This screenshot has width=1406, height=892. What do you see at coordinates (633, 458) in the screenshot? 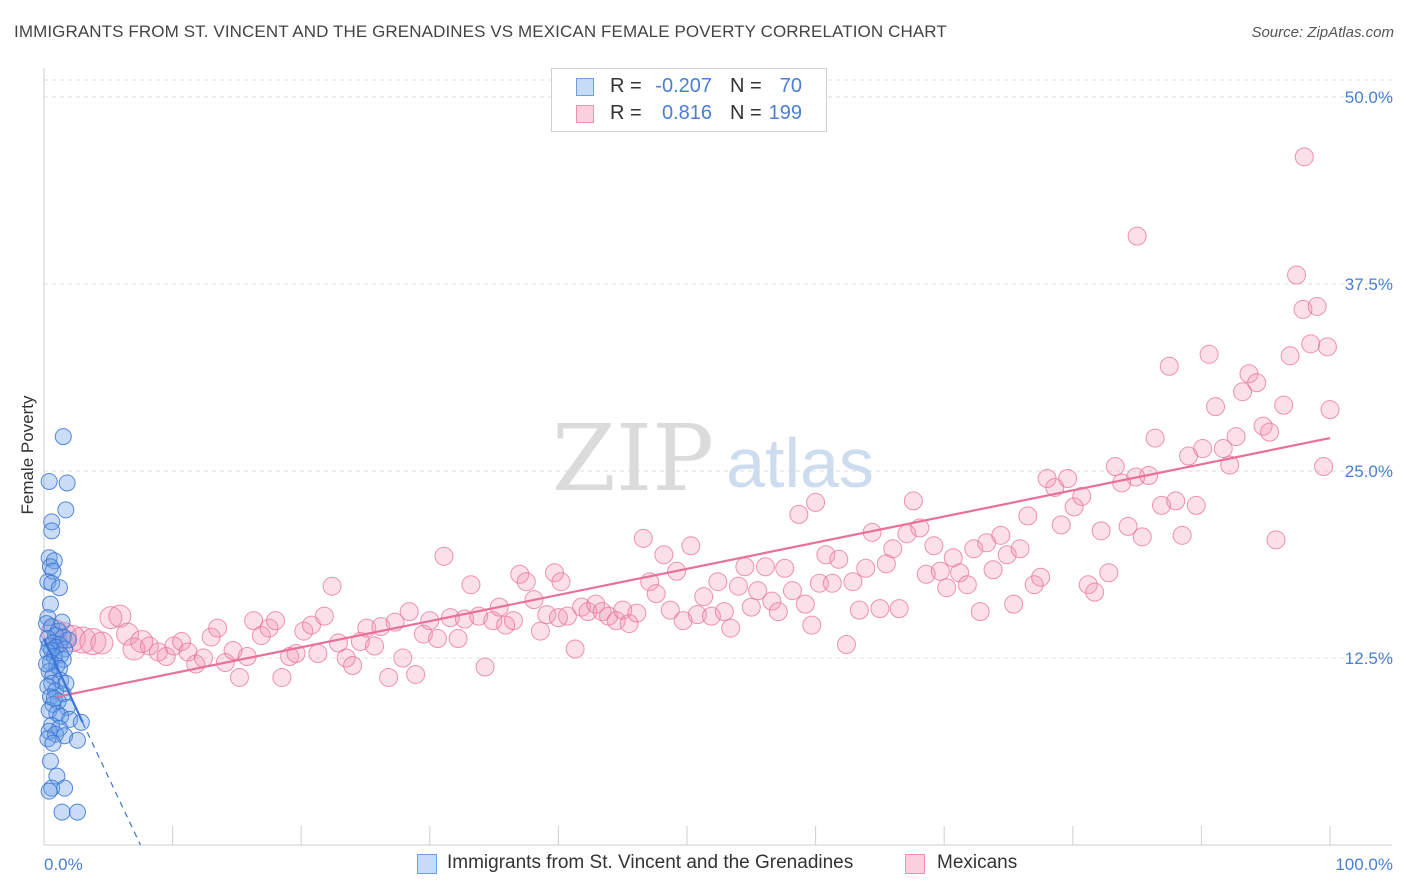
I see `watermark-zip: ZIP` at bounding box center [633, 458].